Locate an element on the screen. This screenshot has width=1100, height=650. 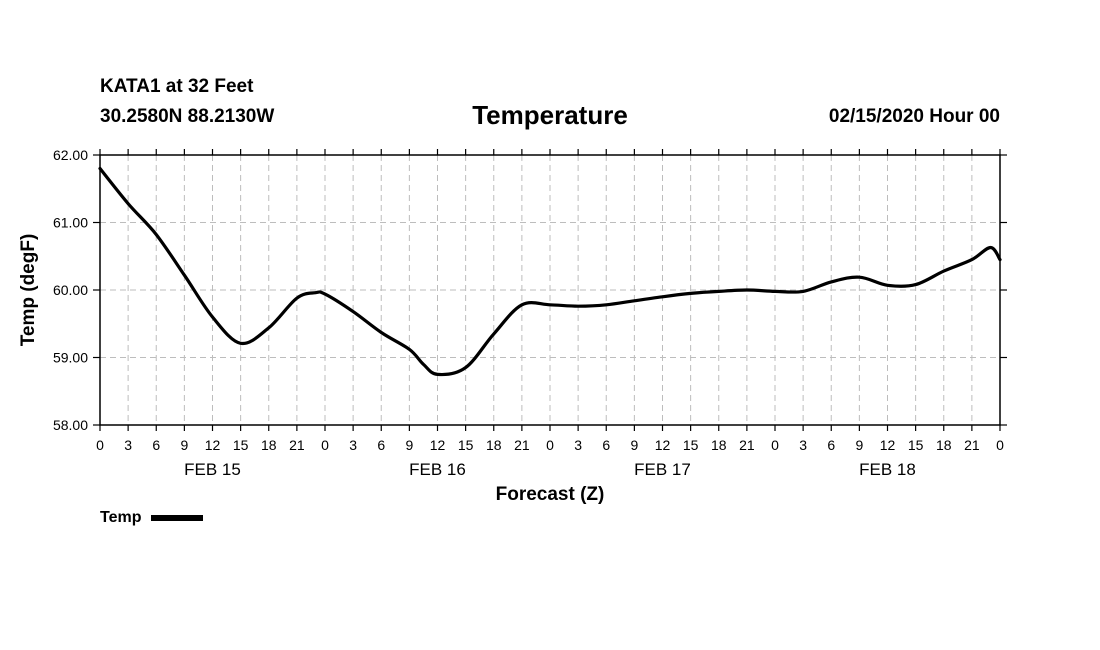
y-tick-label: 58.00 is located at coordinates (70, 425).